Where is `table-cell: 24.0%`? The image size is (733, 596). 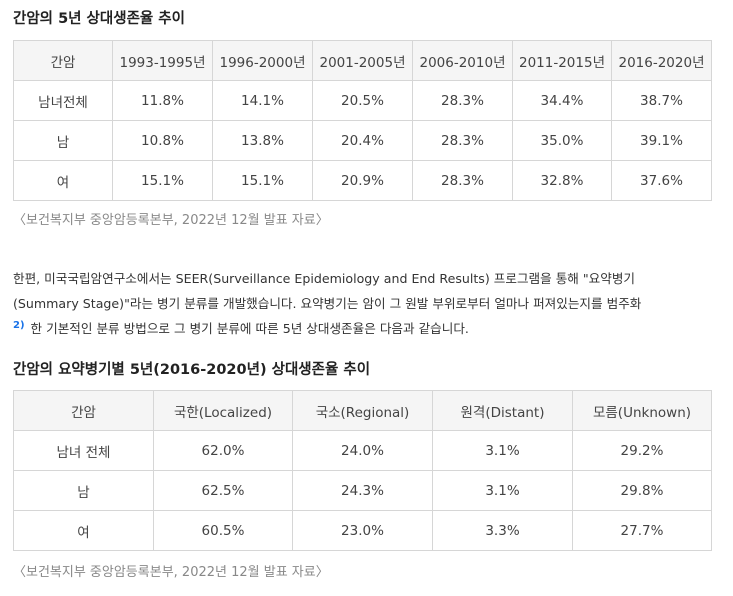
table-cell: 24.0% is located at coordinates (362, 450).